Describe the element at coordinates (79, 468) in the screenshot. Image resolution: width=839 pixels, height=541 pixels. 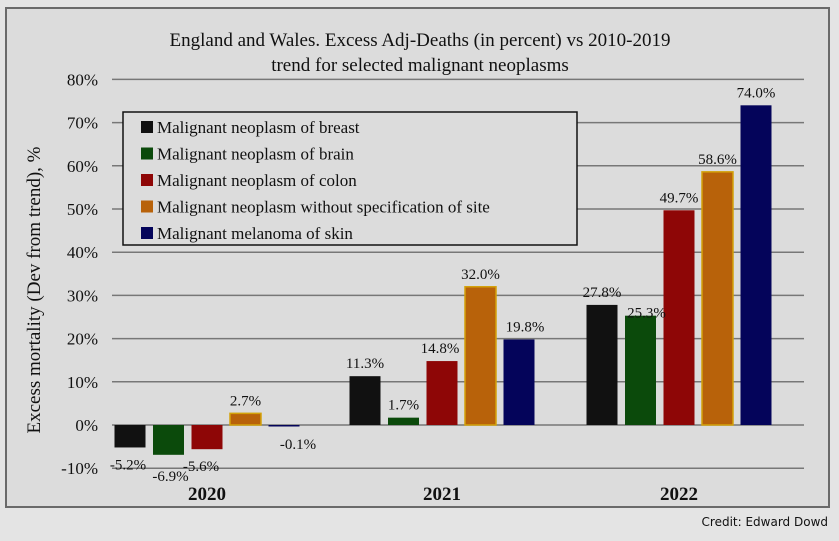
I see `y-tick-label: -10%` at that location.